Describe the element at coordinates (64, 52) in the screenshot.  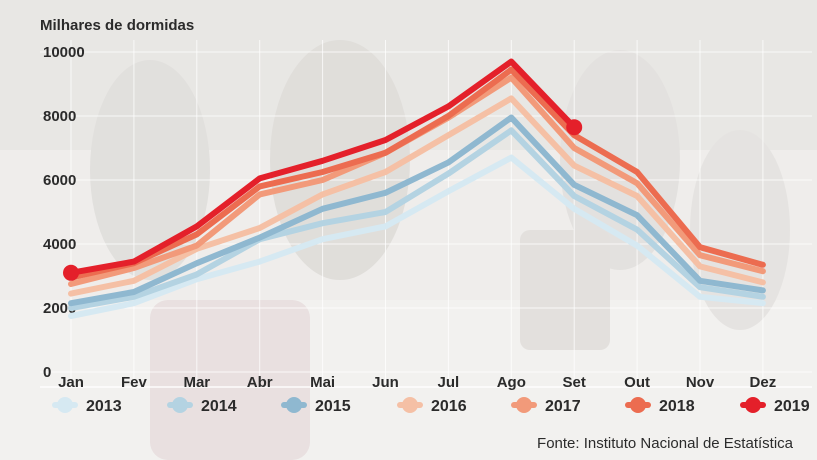
I see `y-tick-label: 10000` at that location.